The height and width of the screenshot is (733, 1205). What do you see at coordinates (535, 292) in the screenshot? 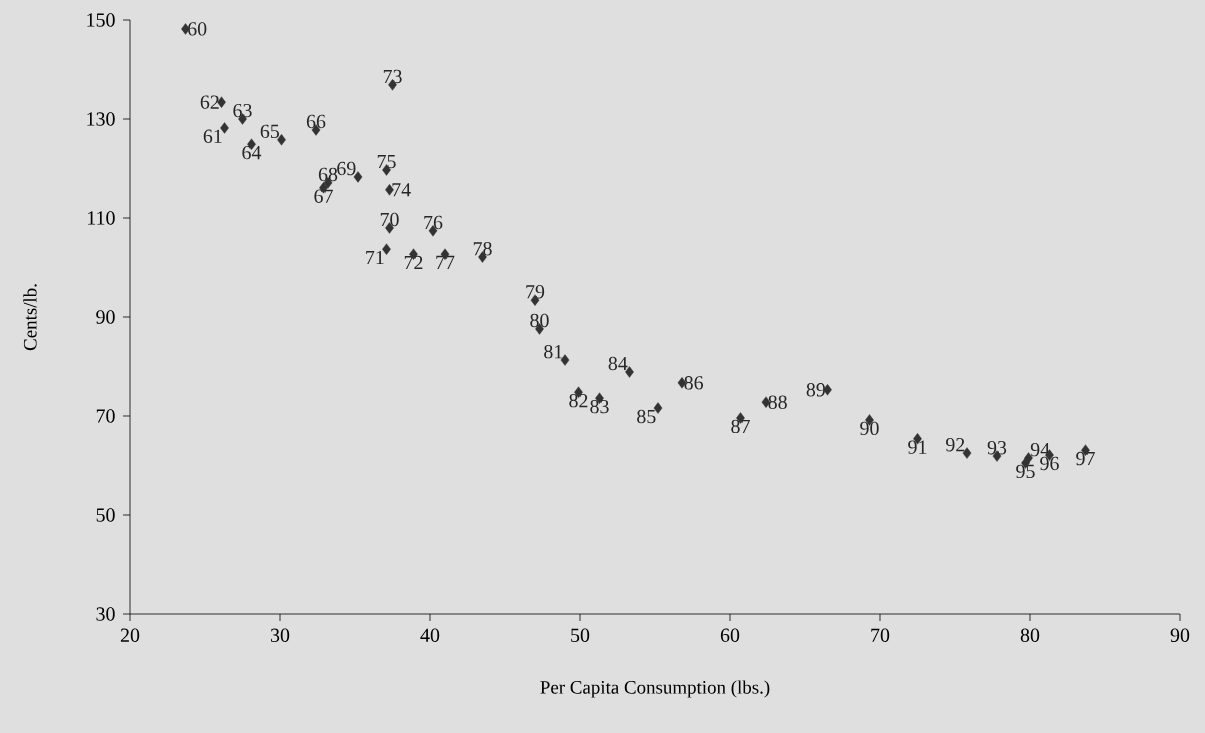
I see `annotation: 79` at bounding box center [535, 292].